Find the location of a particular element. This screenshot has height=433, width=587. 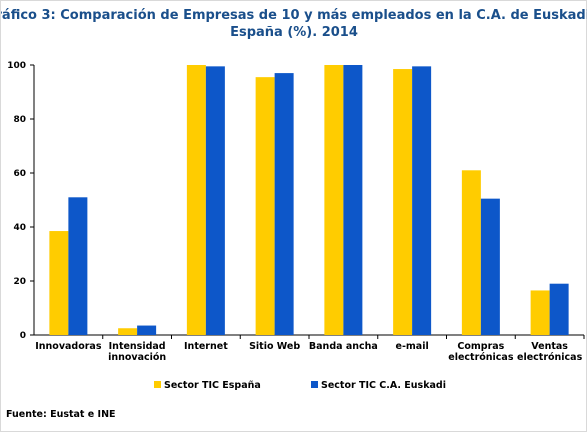

category-label: Ventas is located at coordinates (549, 346).